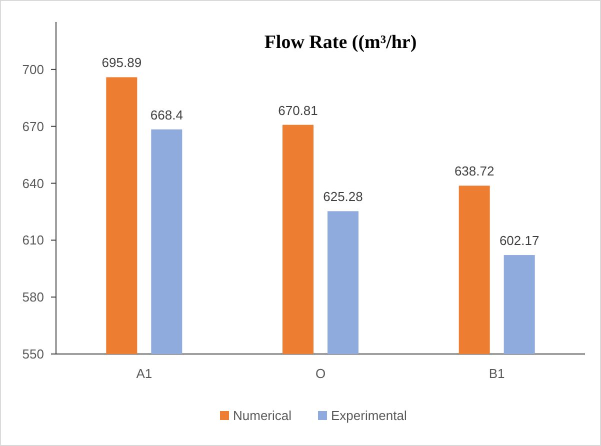 The width and height of the screenshot is (601, 446). I want to click on y-tick-label: 580, so click(33, 297).